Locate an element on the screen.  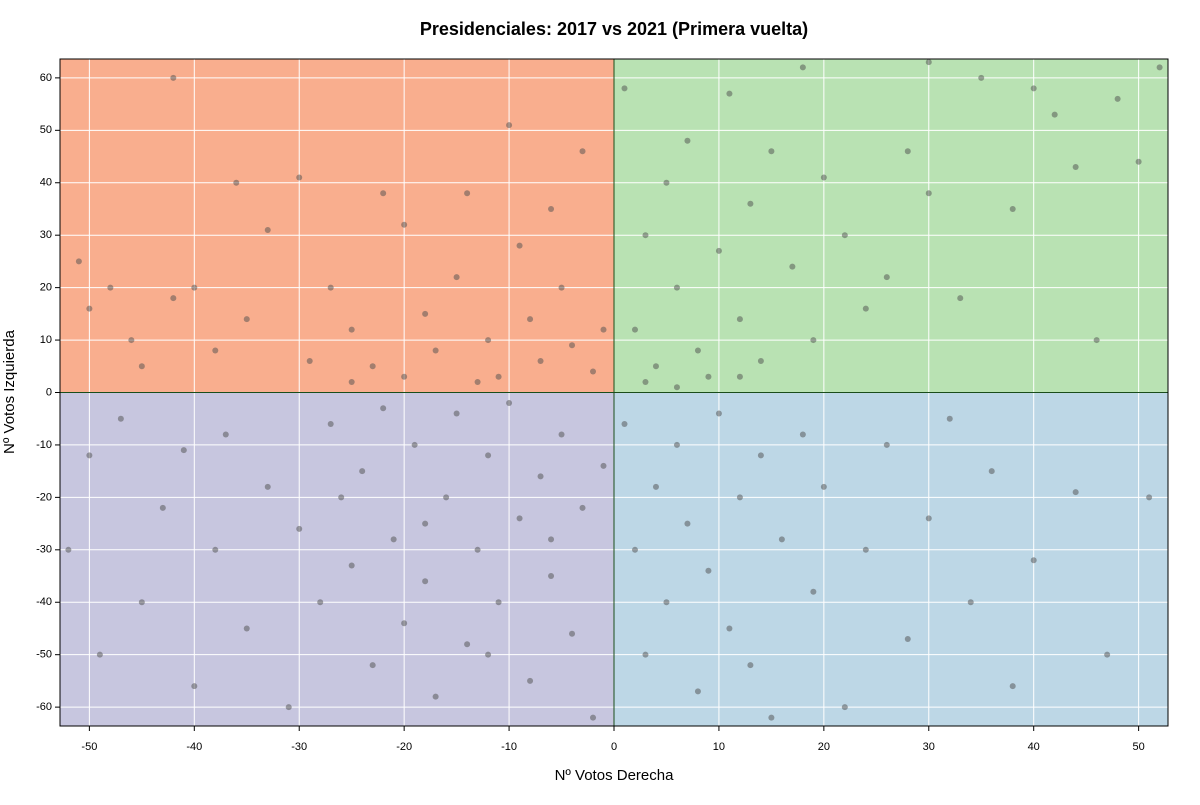
y-tick-label: 20 is located at coordinates (46, 288).